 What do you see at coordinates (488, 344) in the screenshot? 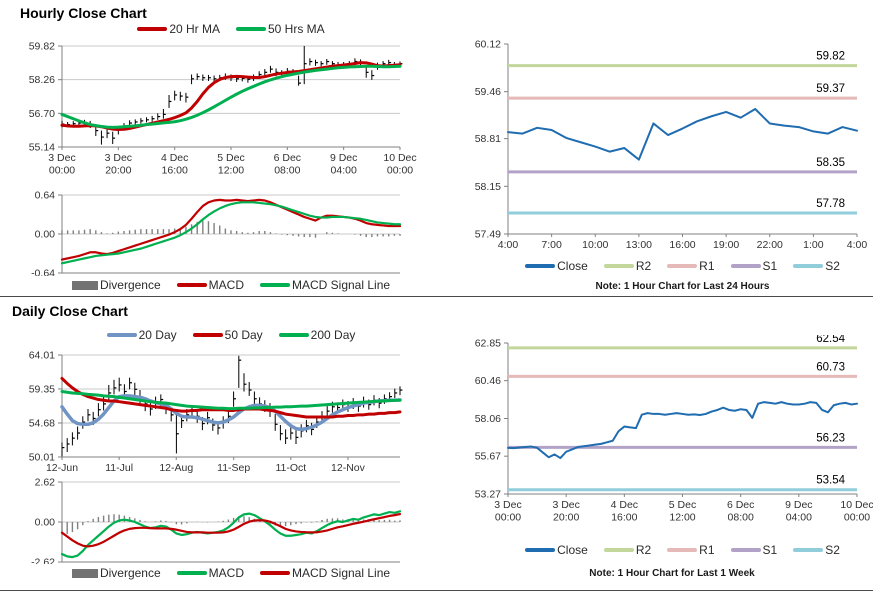
I see `svg-text: 62.85` at bounding box center [488, 344].